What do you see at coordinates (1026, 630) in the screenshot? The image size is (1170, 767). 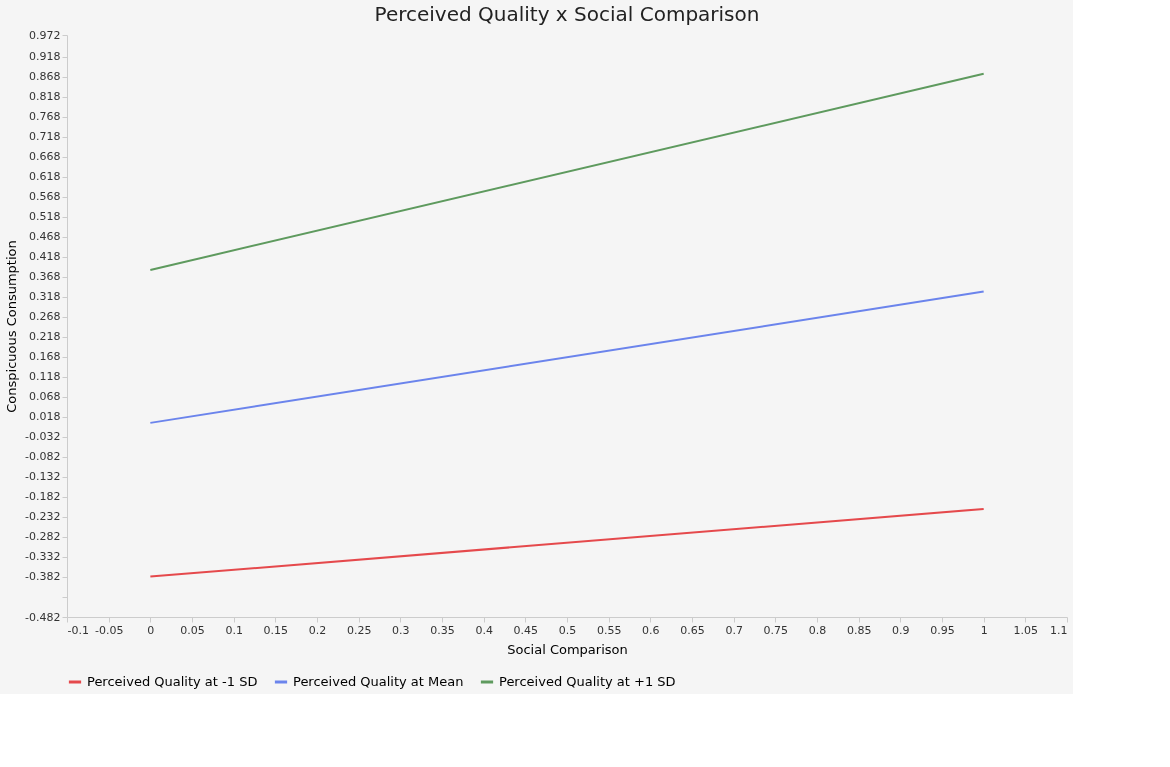 I see `x-tick-label: 1.05` at bounding box center [1026, 630].